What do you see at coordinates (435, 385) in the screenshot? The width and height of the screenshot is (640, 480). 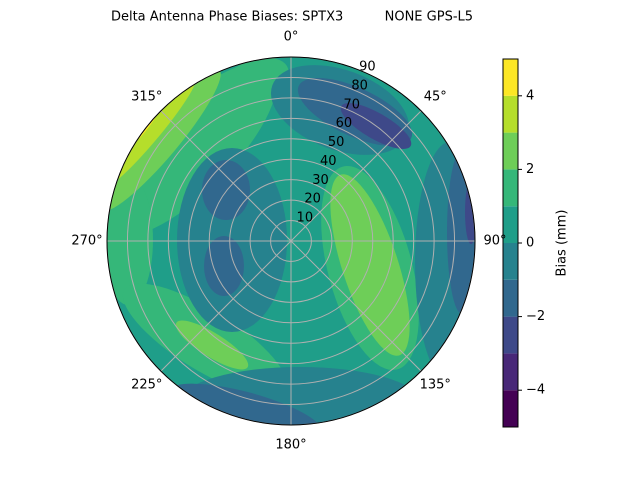 I see `theta-tick-label: 135°` at bounding box center [435, 385].